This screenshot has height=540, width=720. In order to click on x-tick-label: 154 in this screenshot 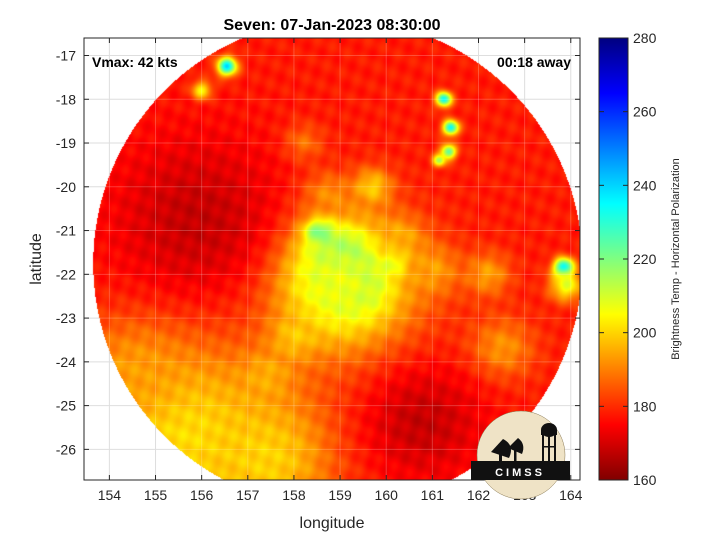, I will do `click(110, 495)`.